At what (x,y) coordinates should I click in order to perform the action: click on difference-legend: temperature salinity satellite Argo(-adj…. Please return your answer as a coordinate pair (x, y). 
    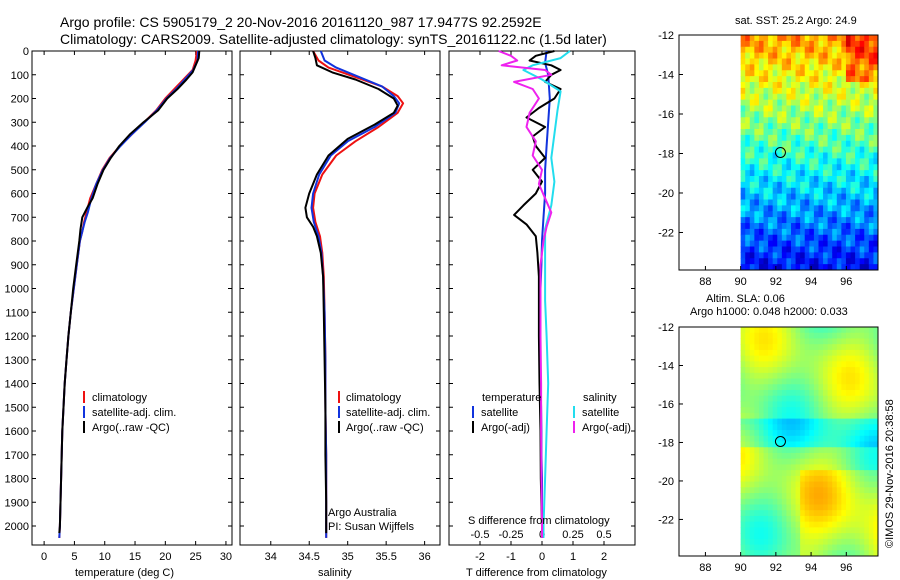
    Looking at the image, I should click on (549, 459).